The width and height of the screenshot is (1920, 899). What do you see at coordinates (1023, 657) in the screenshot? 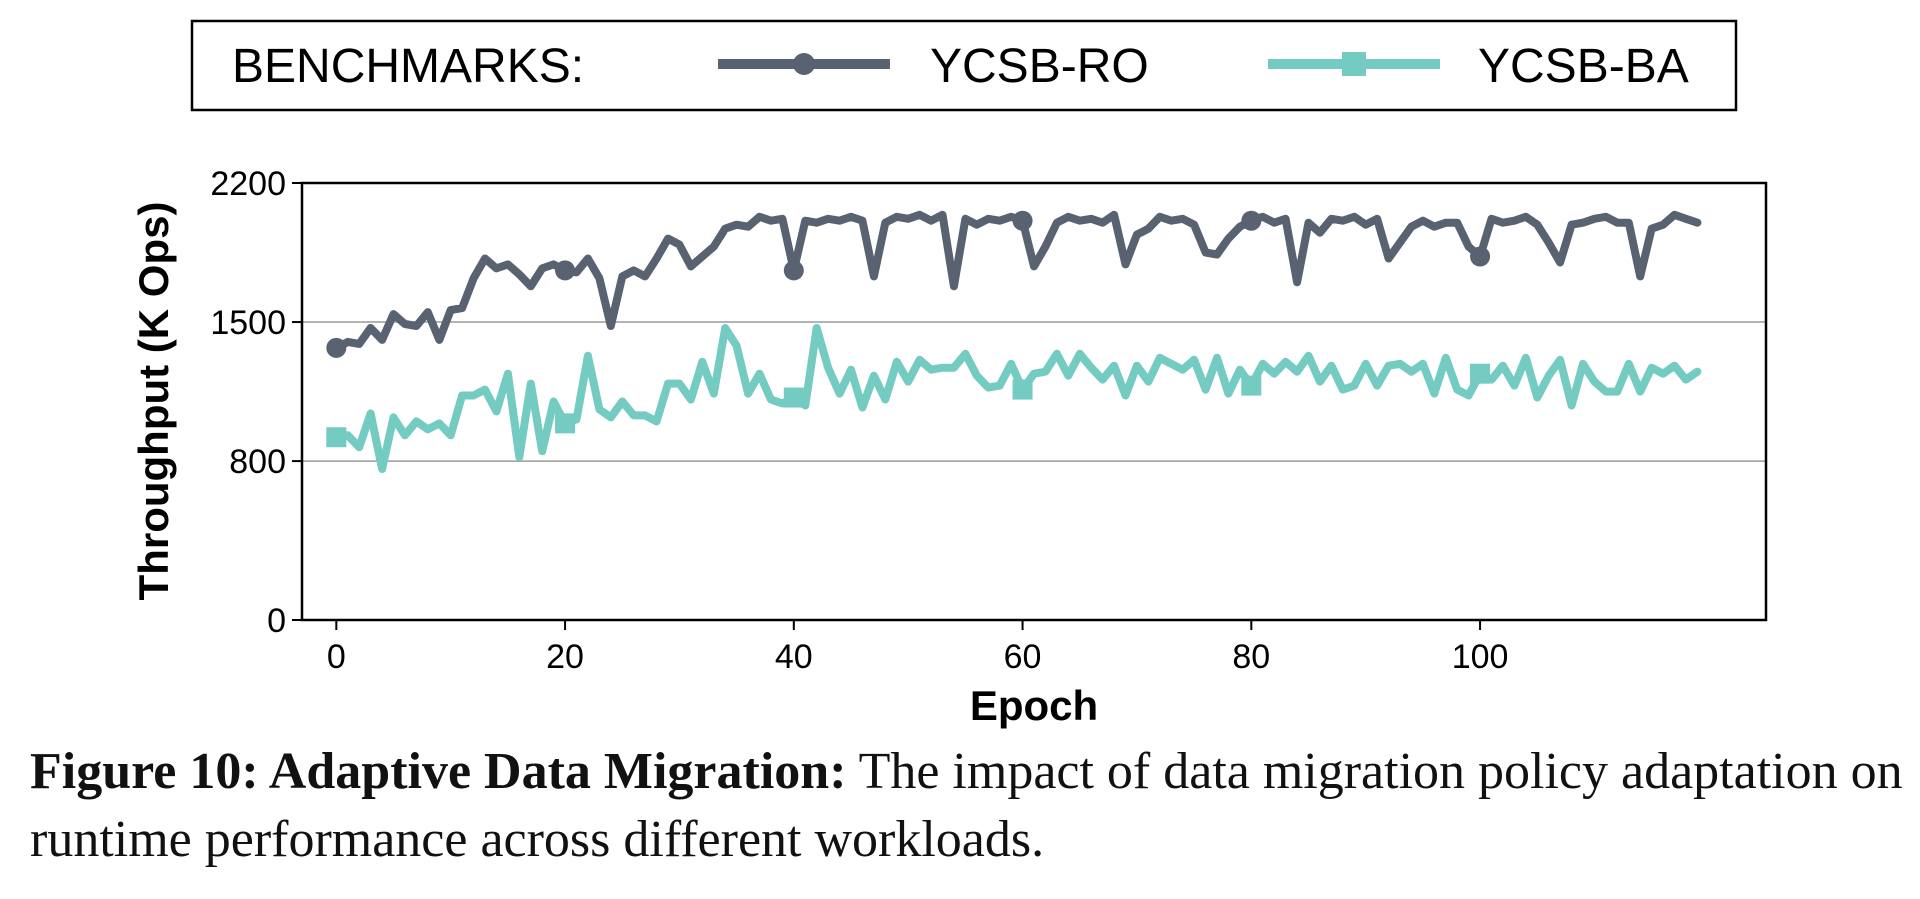
I see `x-tick-label: 60` at bounding box center [1023, 657].